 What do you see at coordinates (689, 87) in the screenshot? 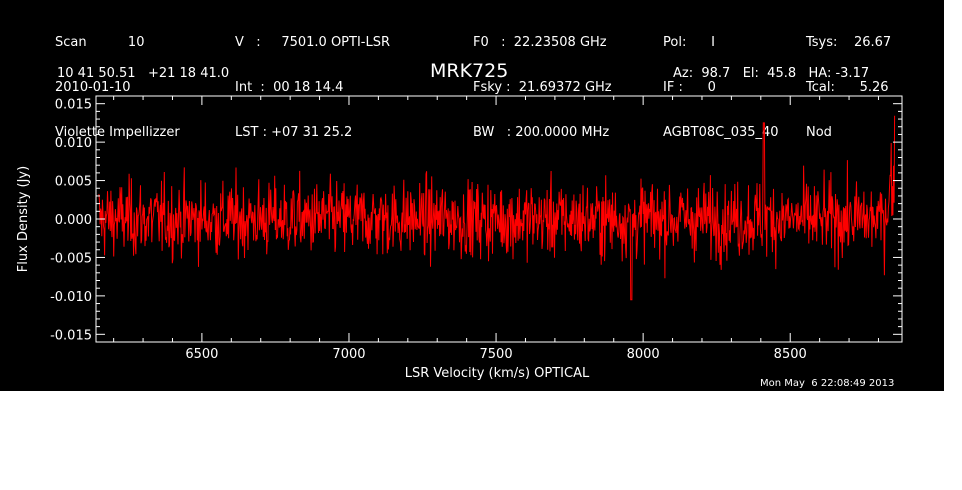
I see `if-label: IF : 0` at bounding box center [689, 87].